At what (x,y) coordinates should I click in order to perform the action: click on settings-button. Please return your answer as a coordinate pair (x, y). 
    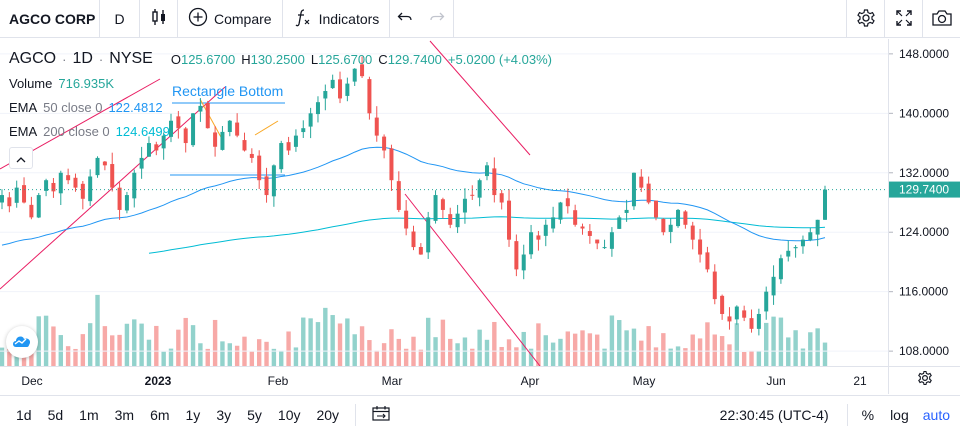
    Looking at the image, I should click on (865, 19).